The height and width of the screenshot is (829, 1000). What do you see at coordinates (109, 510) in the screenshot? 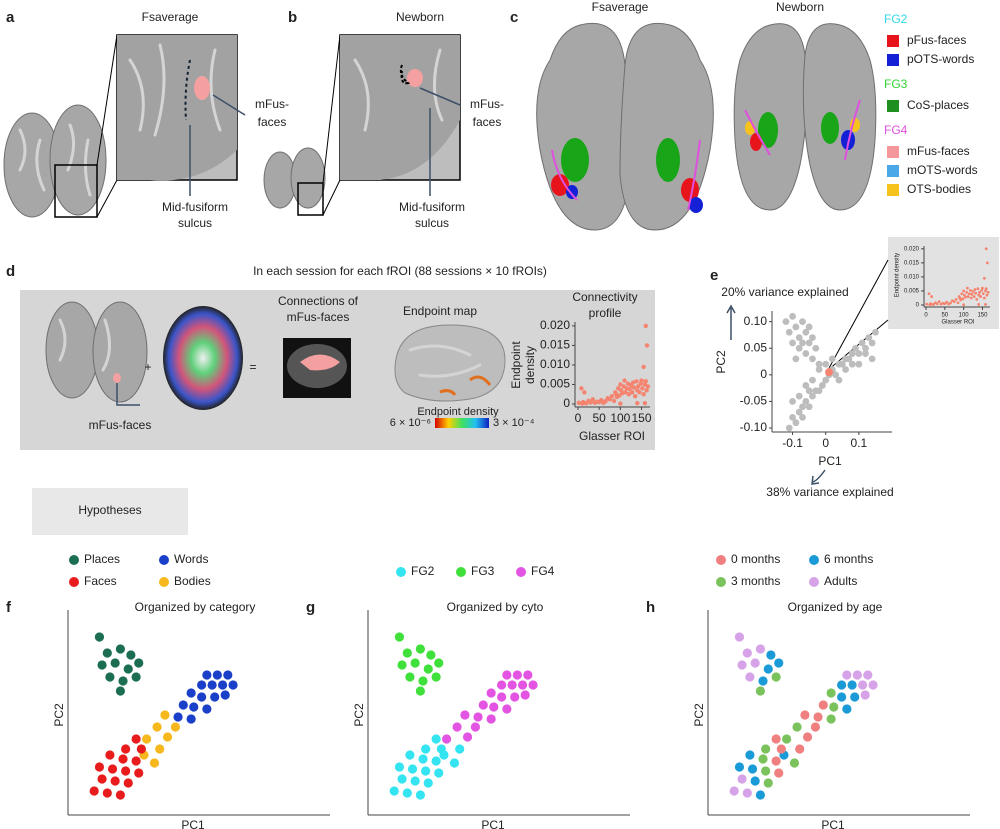
I see `hypotheses-label: Hypotheses` at bounding box center [109, 510].